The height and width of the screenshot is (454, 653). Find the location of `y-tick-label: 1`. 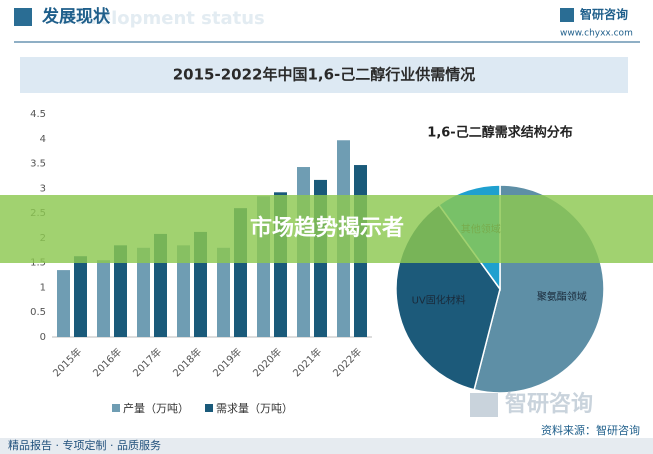

y-tick-label: 1 is located at coordinates (43, 287).